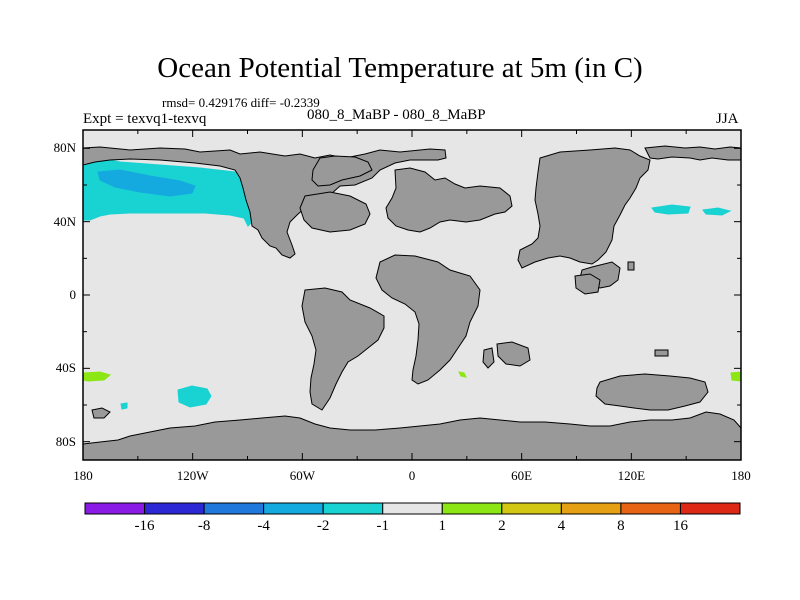  What do you see at coordinates (302, 475) in the screenshot?
I see `x-tick-label: 60W` at bounding box center [302, 475].